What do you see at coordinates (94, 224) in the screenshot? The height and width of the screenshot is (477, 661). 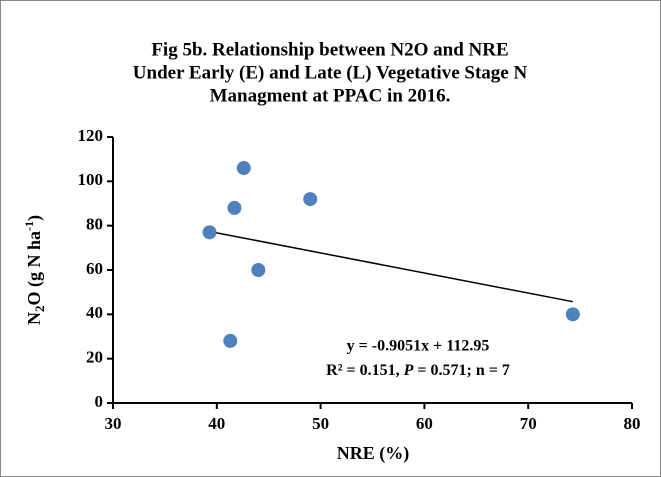 I see `y-tick-label: 80` at bounding box center [94, 224].